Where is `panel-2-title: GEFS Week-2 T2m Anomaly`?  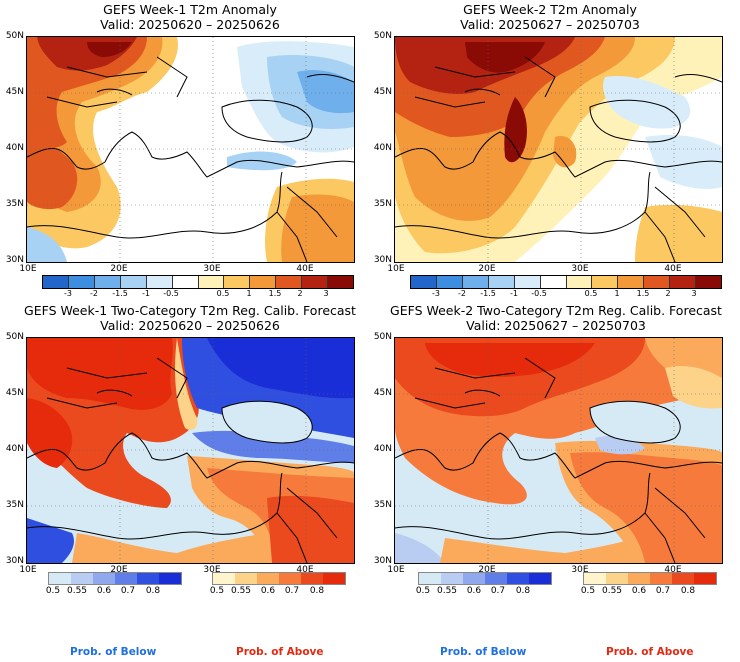
panel-2-title: GEFS Week-2 T2m Anomaly is located at coordinates (550, 9).